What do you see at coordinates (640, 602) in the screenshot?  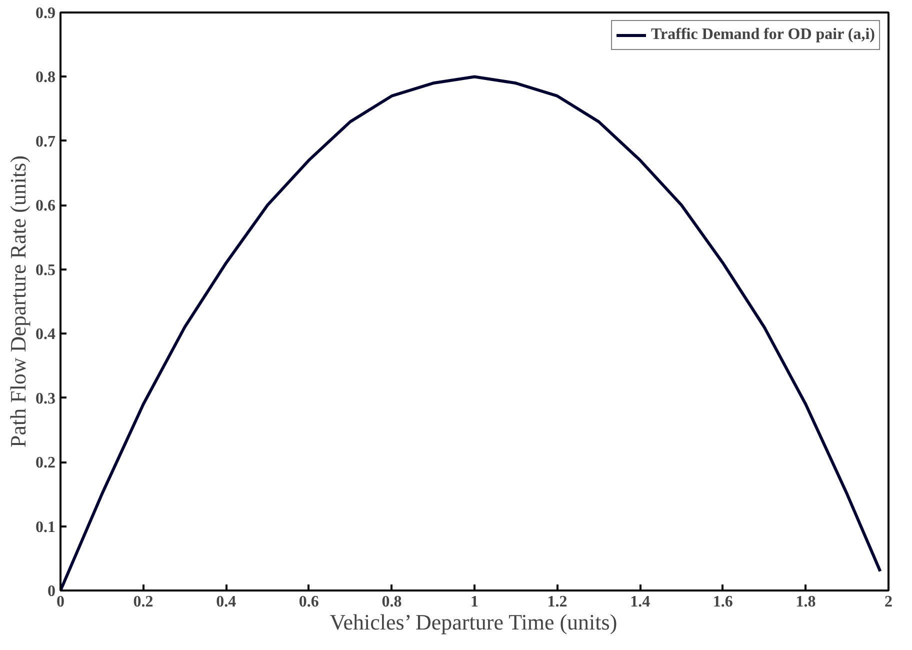 I see `x-tick-label: 1.4` at bounding box center [640, 602].